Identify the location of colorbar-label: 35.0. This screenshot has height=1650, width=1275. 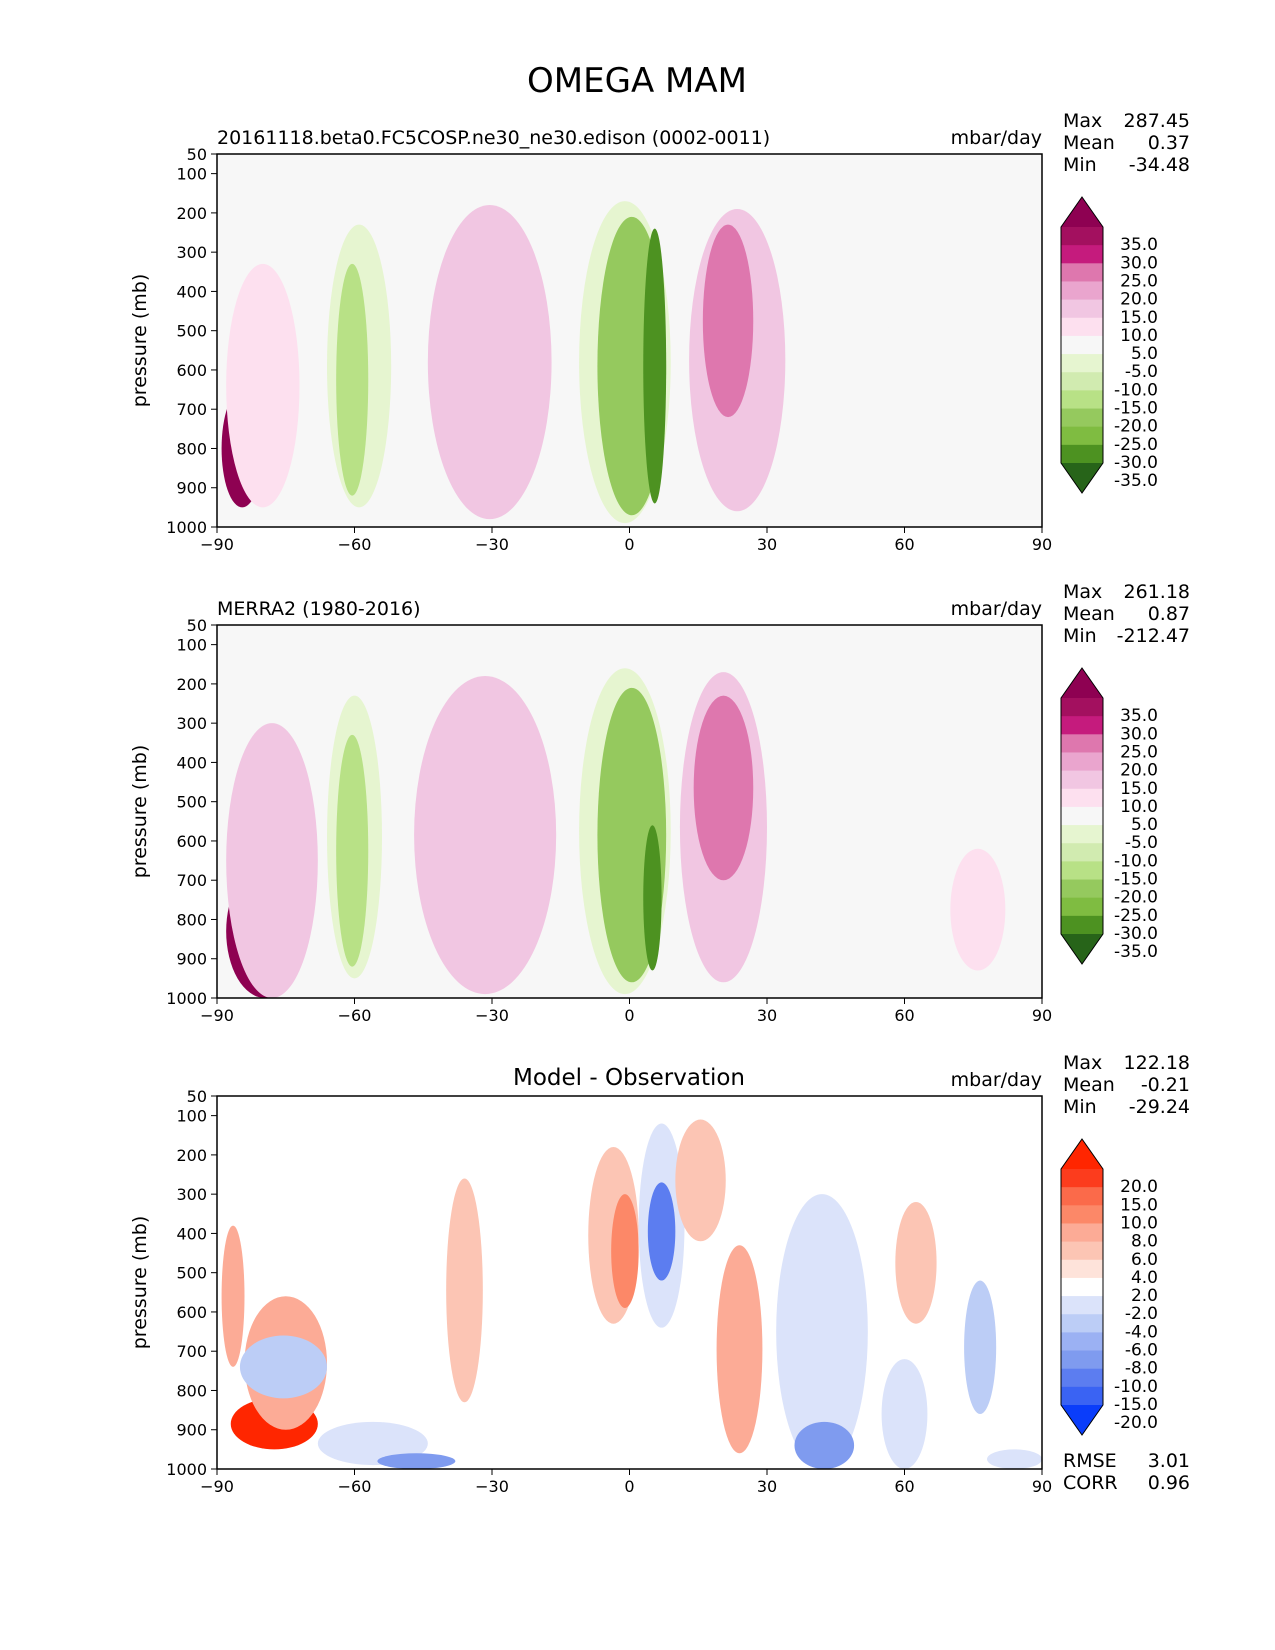
(1139, 716).